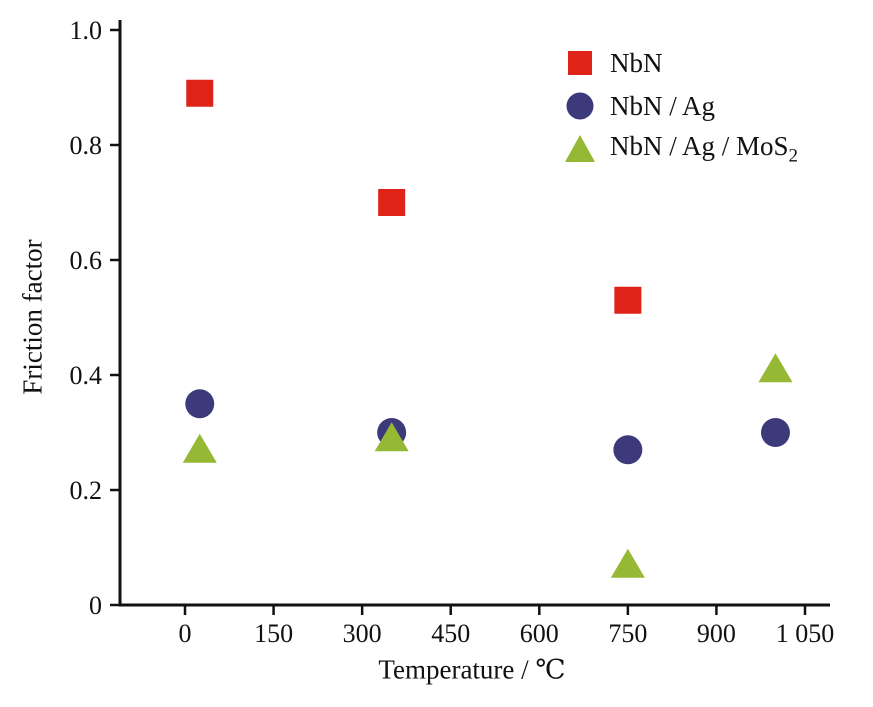 Image resolution: width=873 pixels, height=707 pixels. What do you see at coordinates (362, 633) in the screenshot?
I see `x-tick-label: 300` at bounding box center [362, 633].